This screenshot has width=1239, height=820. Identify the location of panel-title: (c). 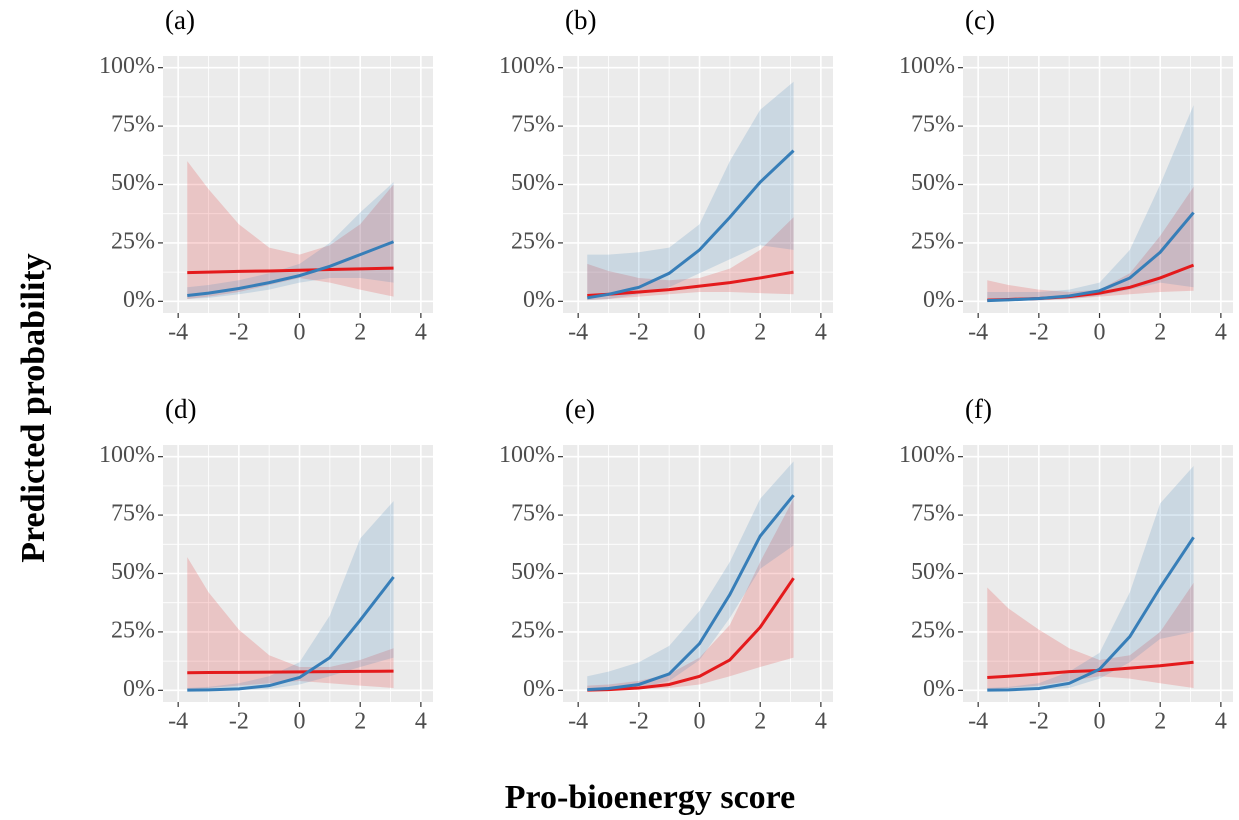
(980, 20).